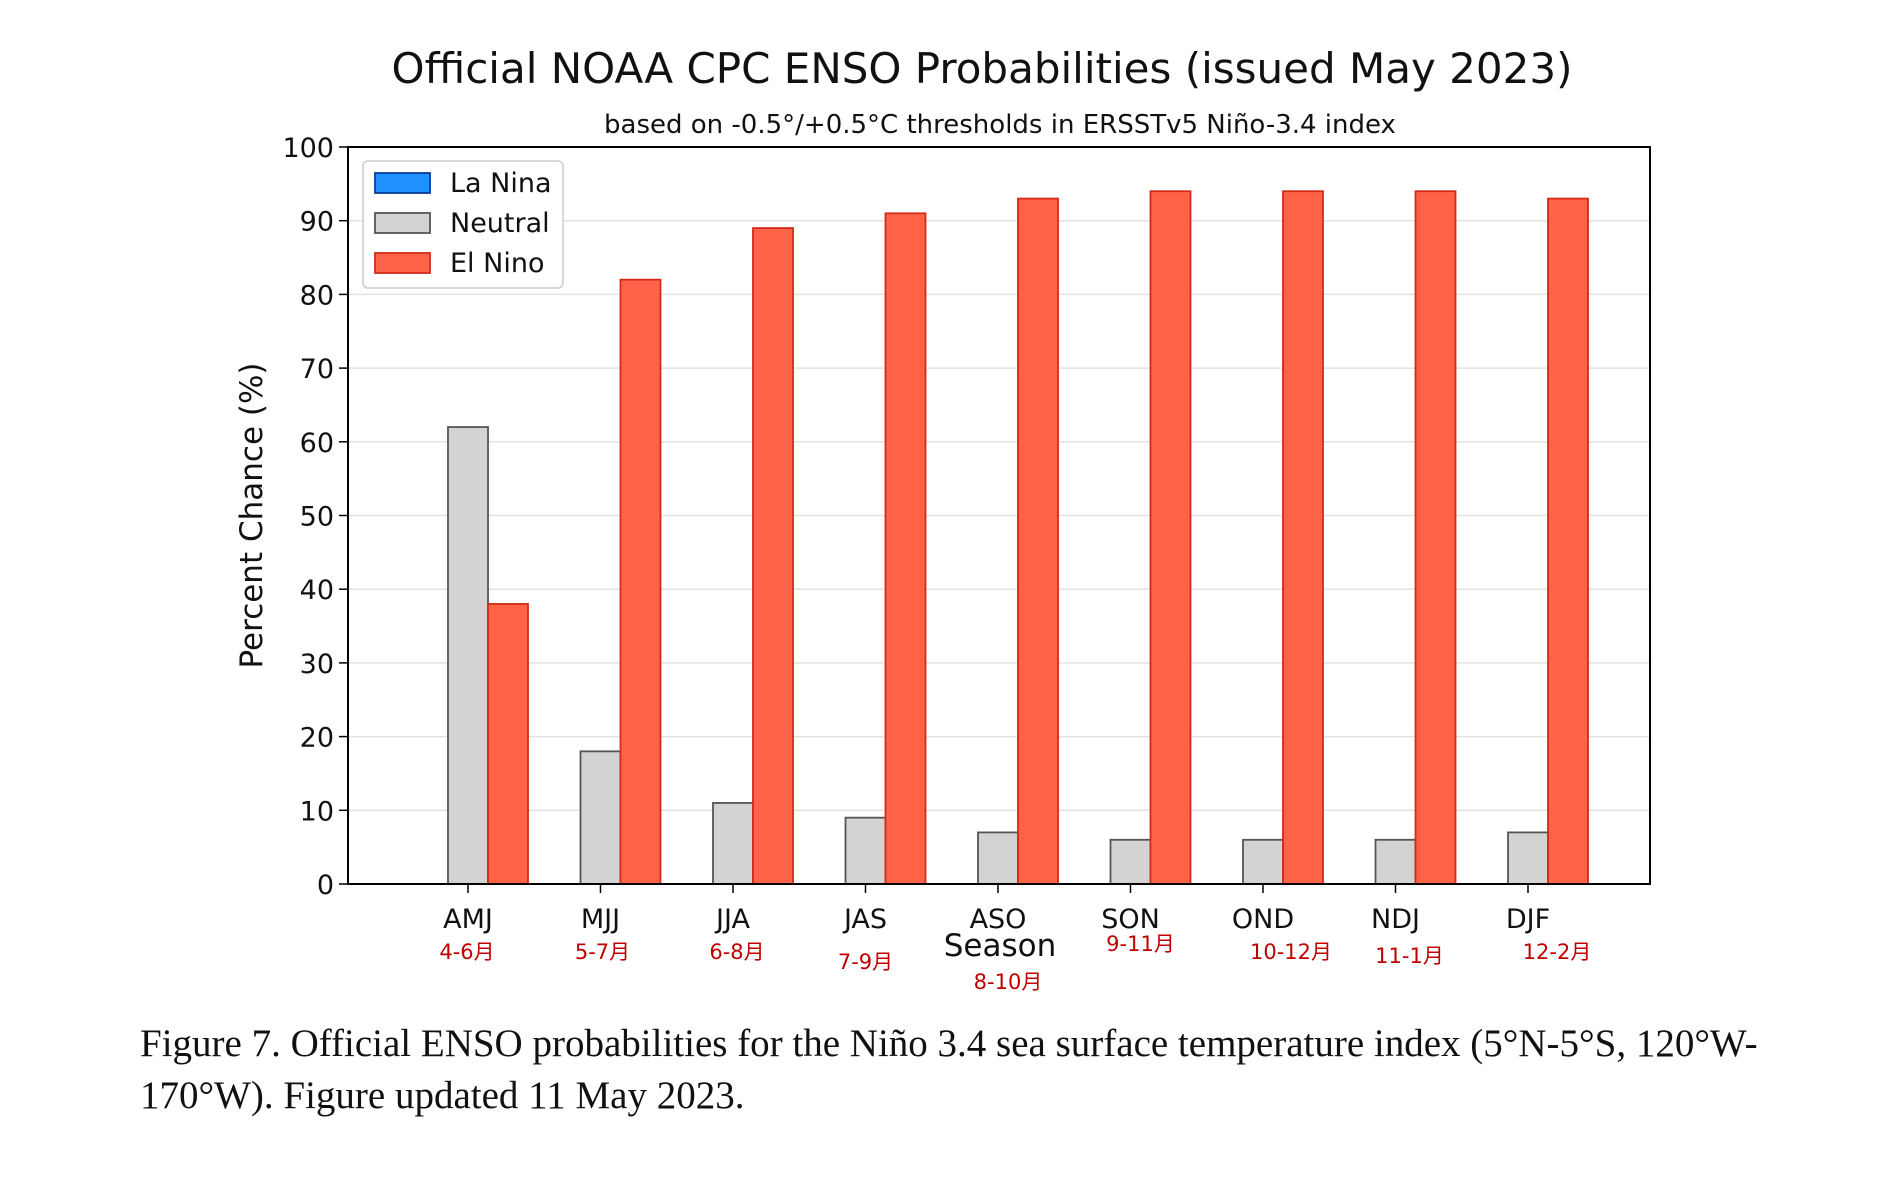 Image resolution: width=1894 pixels, height=1196 pixels. I want to click on x-tick-label: ASO, so click(998, 919).